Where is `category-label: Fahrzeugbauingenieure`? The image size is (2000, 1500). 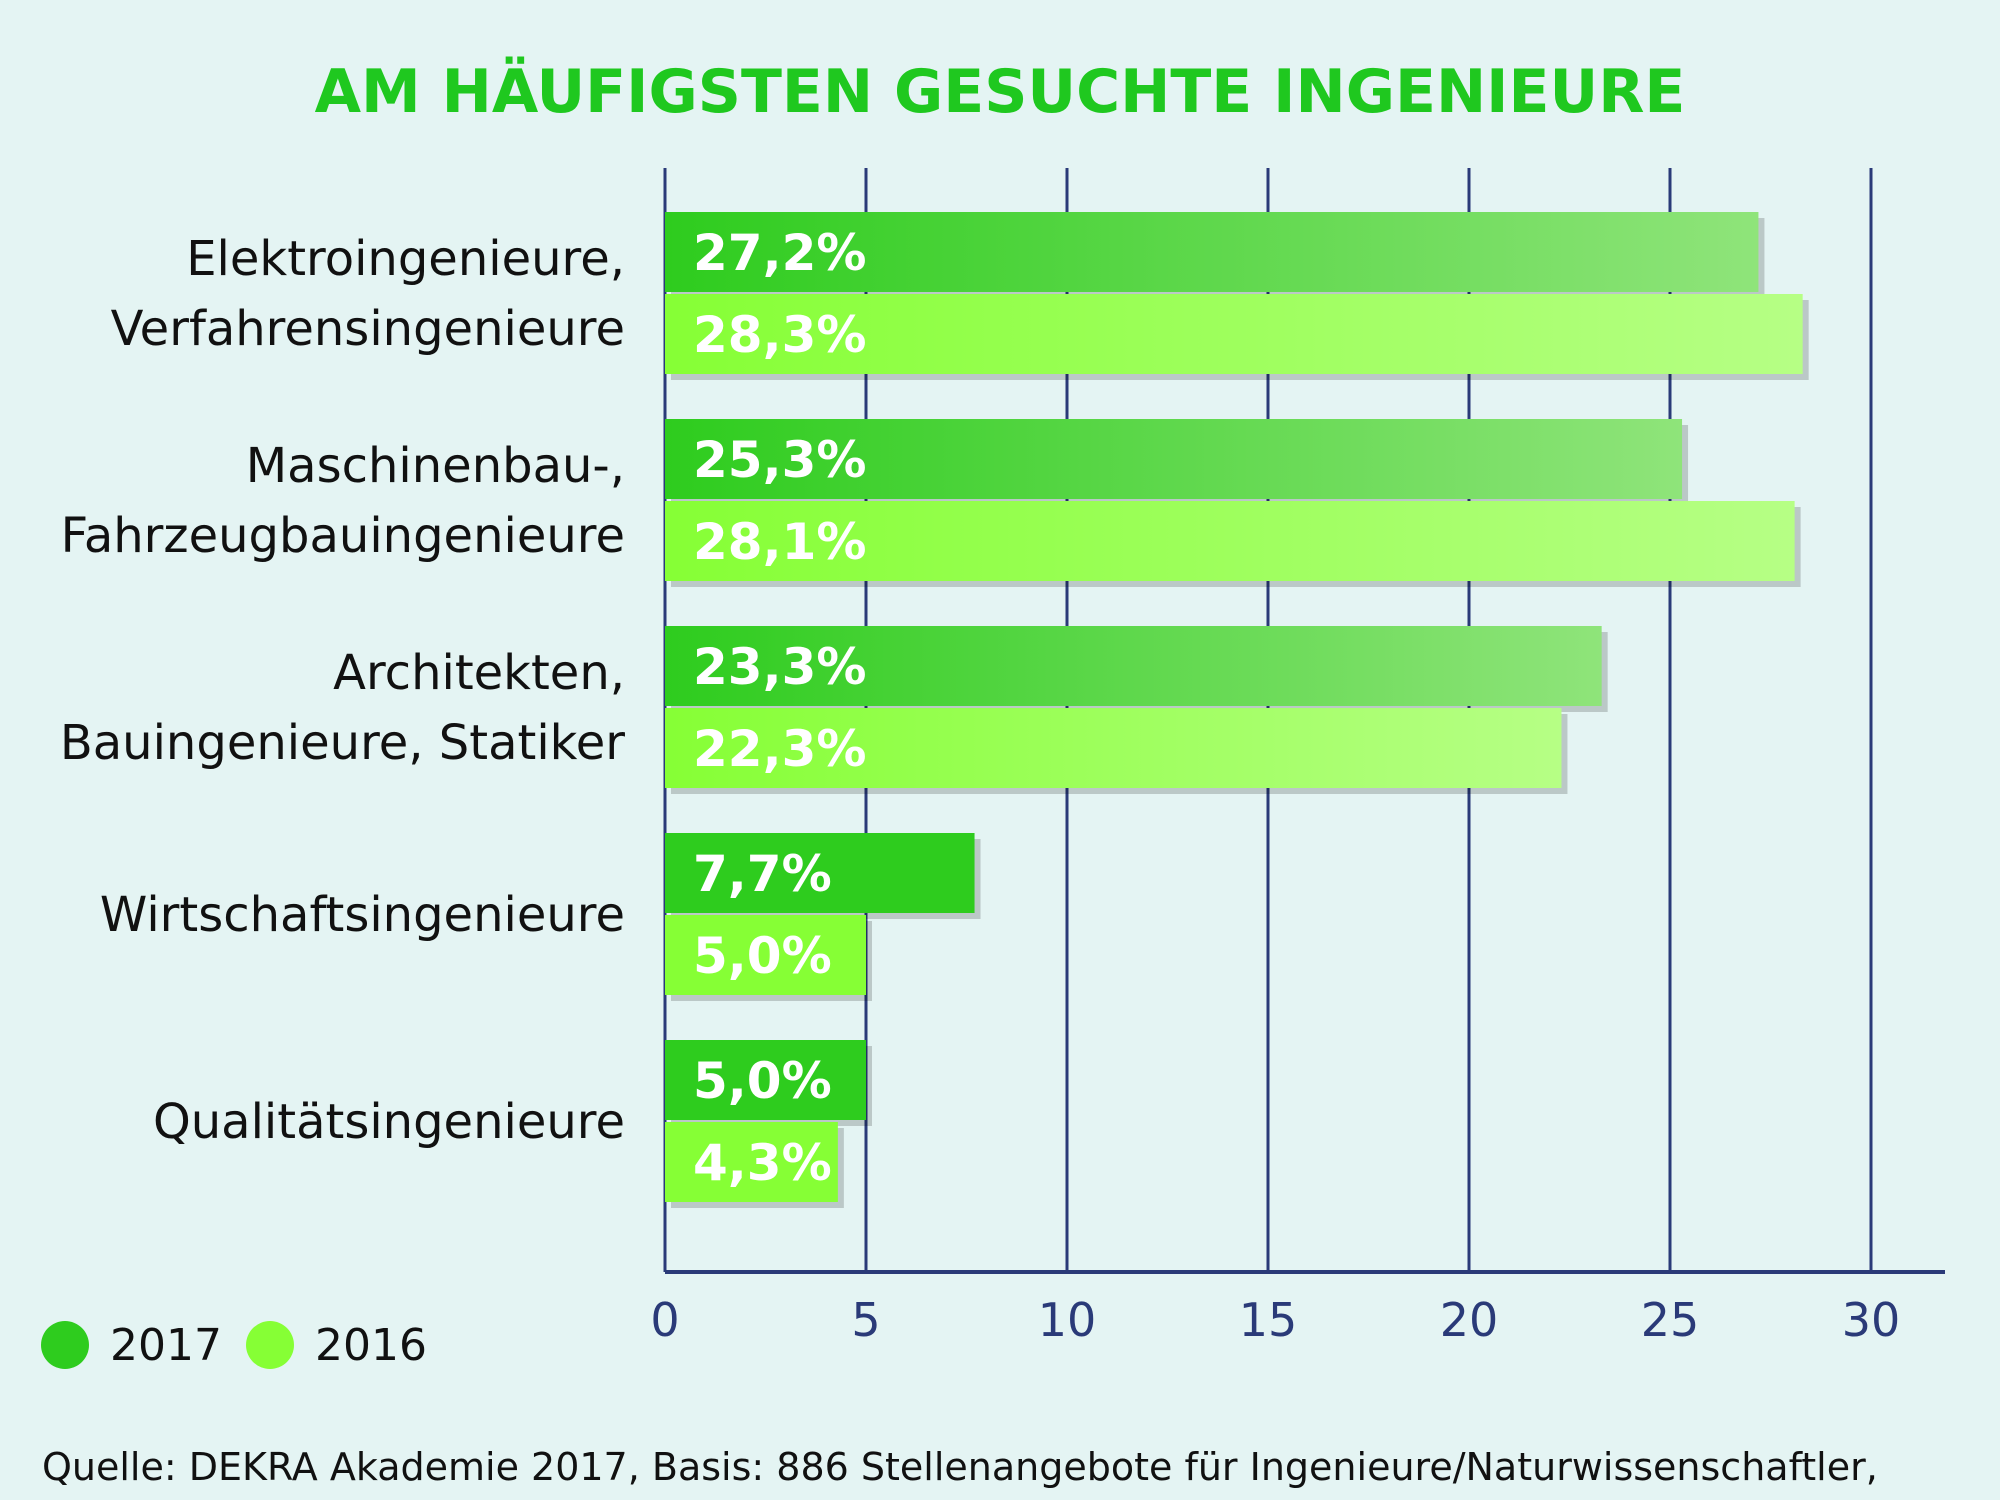 category-label: Fahrzeugbauingenieure is located at coordinates (343, 536).